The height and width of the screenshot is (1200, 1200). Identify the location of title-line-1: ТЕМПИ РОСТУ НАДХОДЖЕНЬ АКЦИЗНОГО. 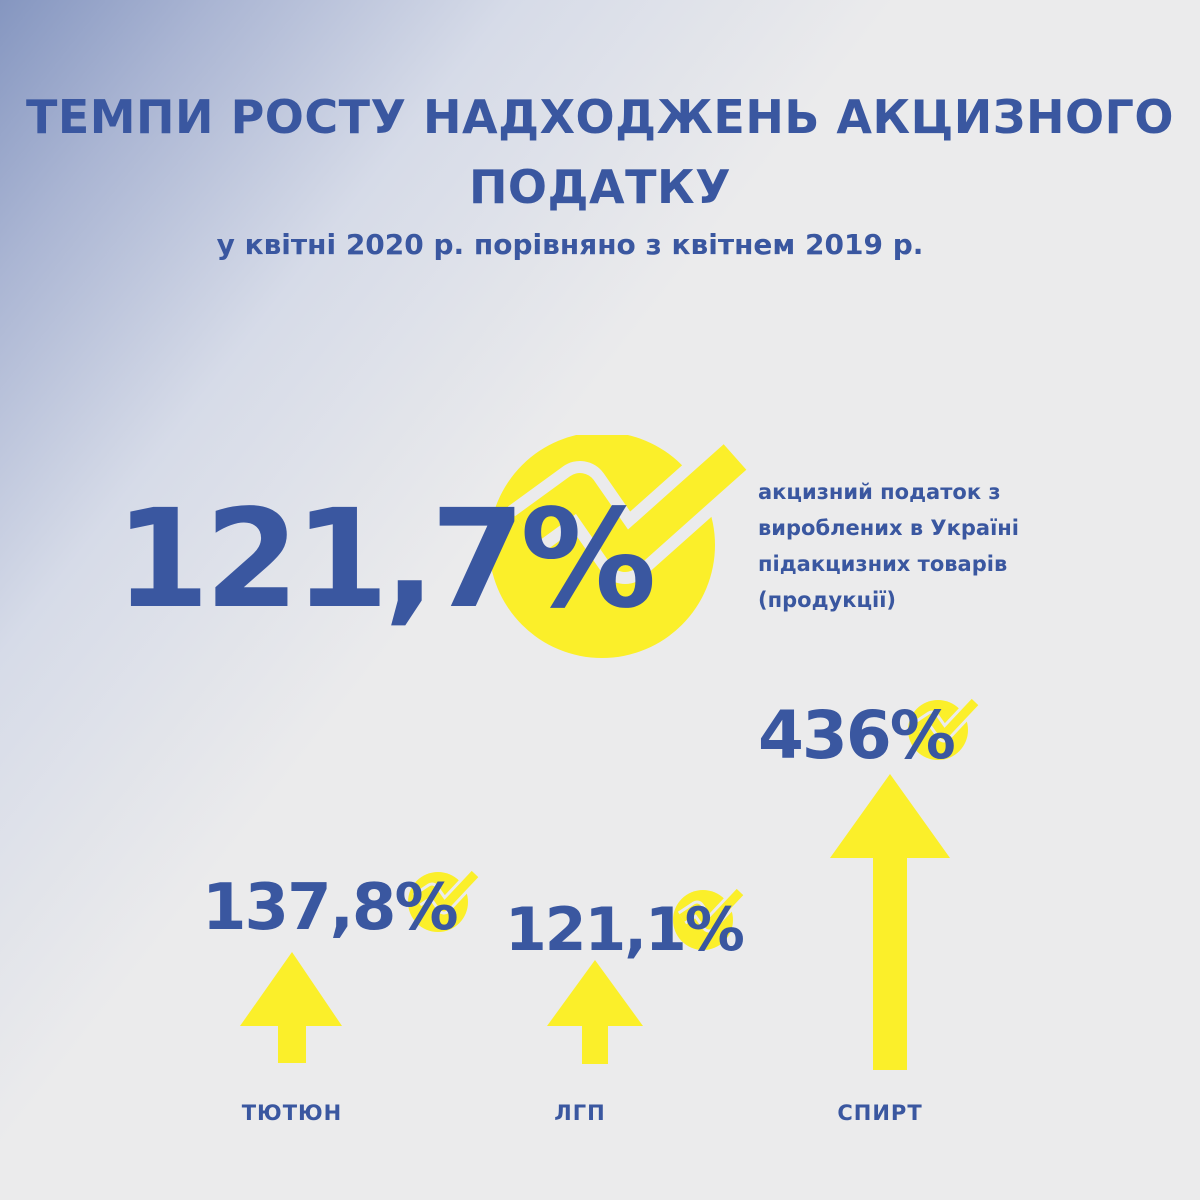
(599, 117).